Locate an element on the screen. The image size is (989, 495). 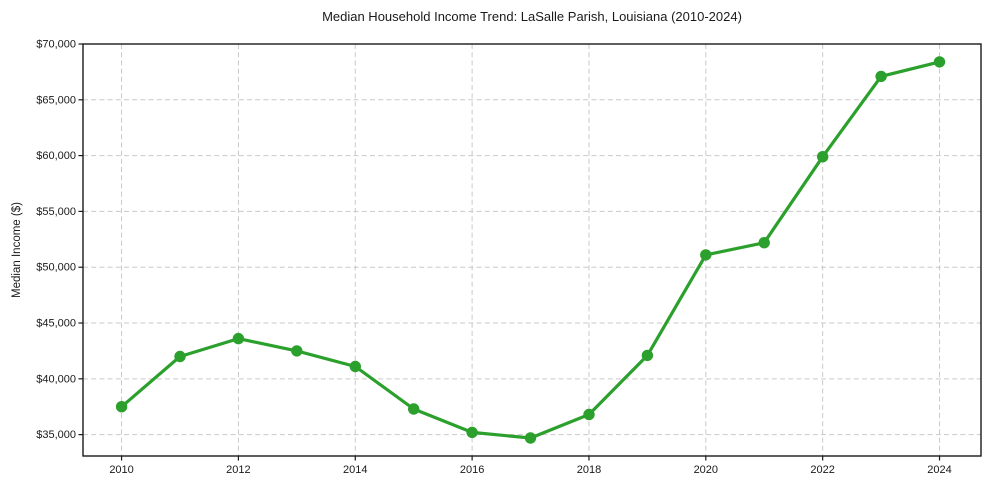
x-tick-label: 2012 is located at coordinates (238, 470).